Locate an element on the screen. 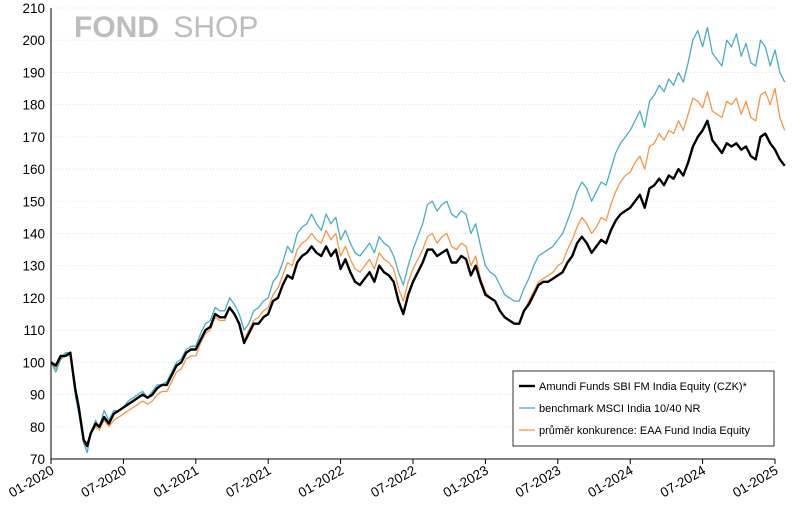 The width and height of the screenshot is (796, 514). x-tick-label: 07-2024 is located at coordinates (683, 481).